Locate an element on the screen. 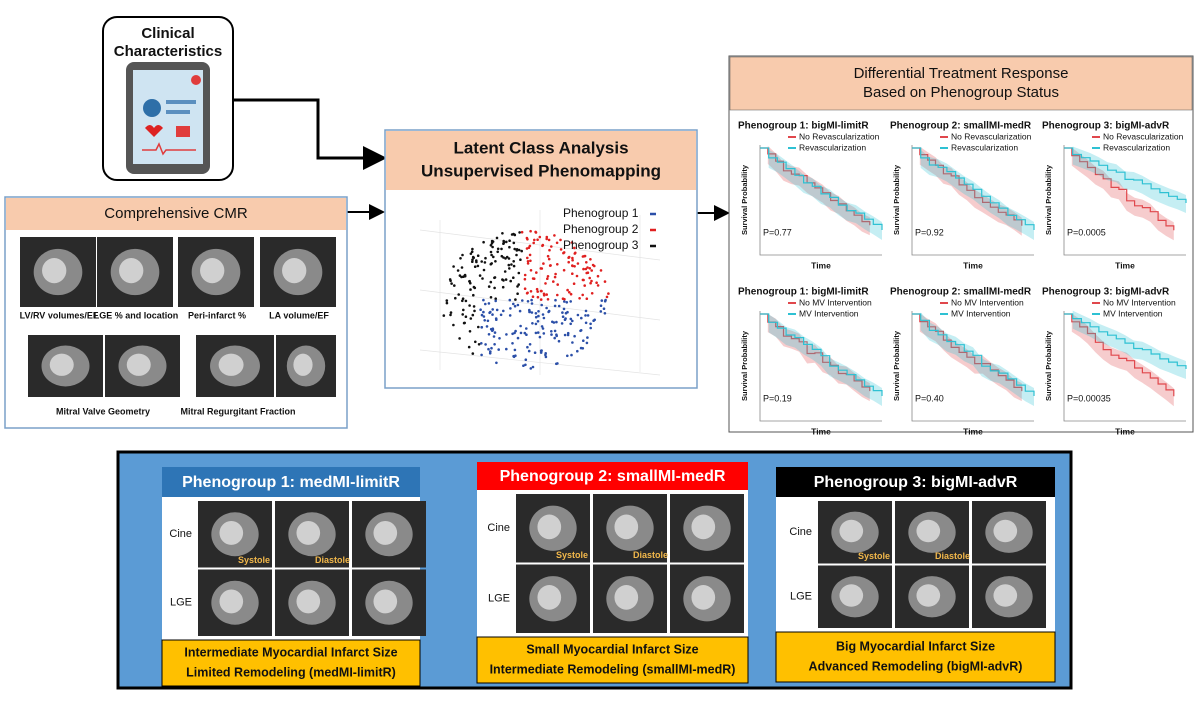  y-axis-label: Survival Probability is located at coordinates (1048, 365).